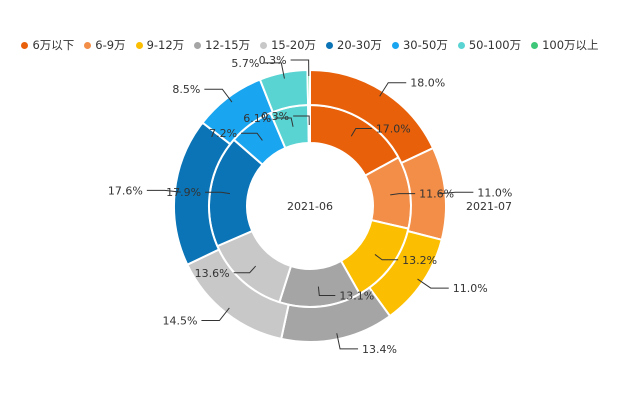  I want to click on legend-label: 9-12万, so click(165, 45).